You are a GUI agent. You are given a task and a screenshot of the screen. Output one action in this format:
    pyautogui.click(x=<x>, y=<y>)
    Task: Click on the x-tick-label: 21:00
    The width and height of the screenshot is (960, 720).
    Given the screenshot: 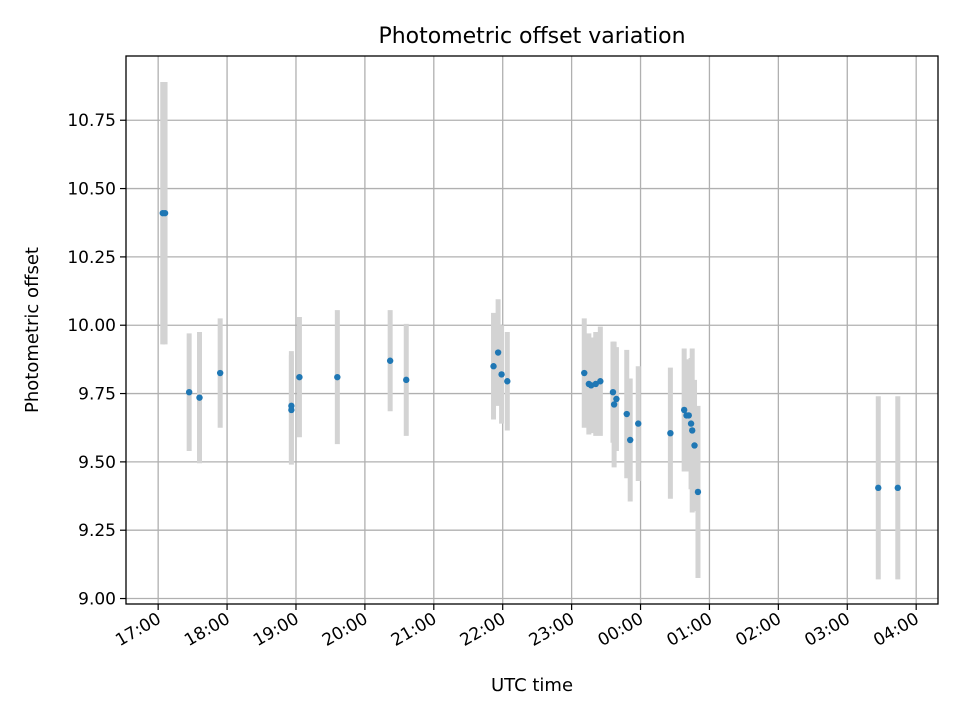 What is the action you would take?
    pyautogui.click(x=414, y=630)
    